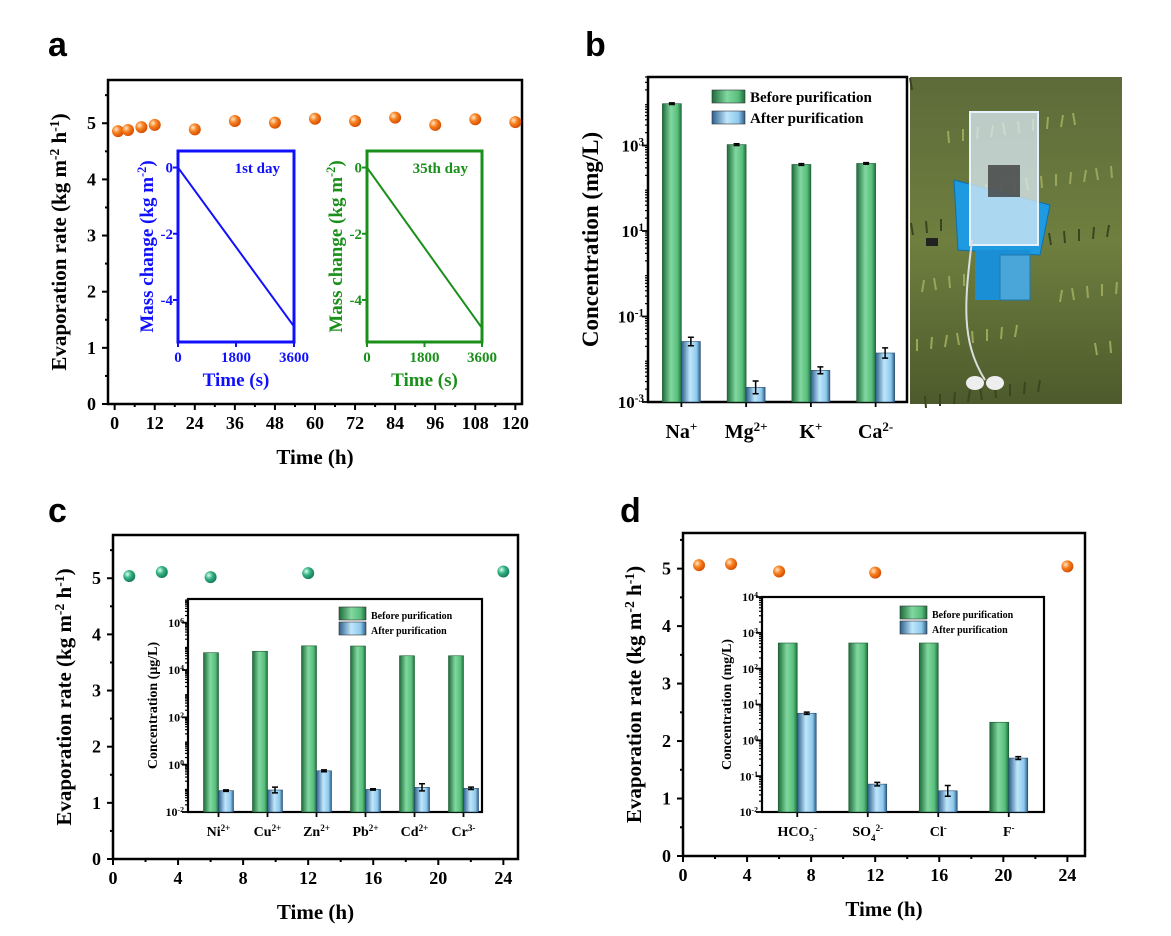 Image resolution: width=1171 pixels, height=936 pixels. I want to click on y-tick-label: -2, so click(356, 235).